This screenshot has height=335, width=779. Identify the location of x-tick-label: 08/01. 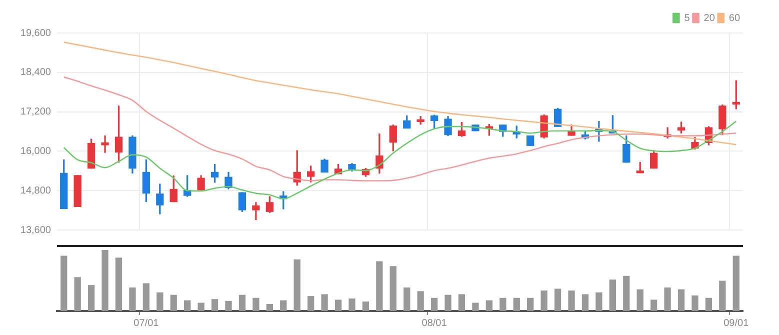
(435, 323).